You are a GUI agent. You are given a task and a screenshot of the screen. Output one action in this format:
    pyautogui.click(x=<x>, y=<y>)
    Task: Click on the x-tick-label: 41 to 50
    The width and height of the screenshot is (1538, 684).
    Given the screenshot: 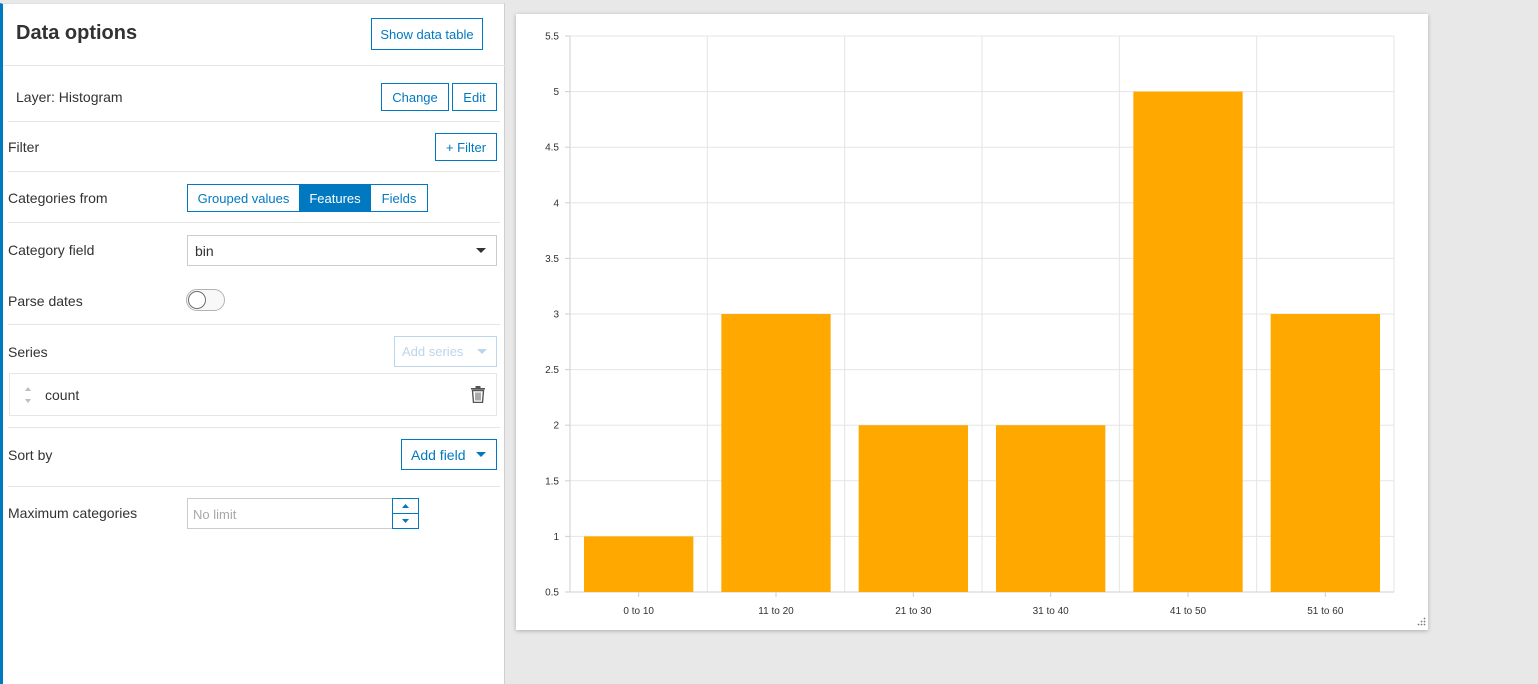 What is the action you would take?
    pyautogui.click(x=1188, y=611)
    